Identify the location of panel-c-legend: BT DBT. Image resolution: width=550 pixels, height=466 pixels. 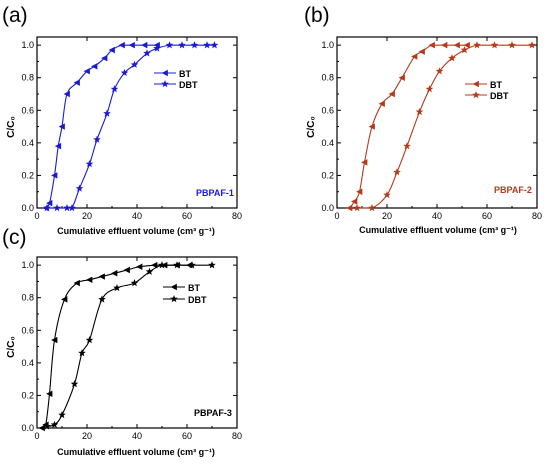
(197, 294).